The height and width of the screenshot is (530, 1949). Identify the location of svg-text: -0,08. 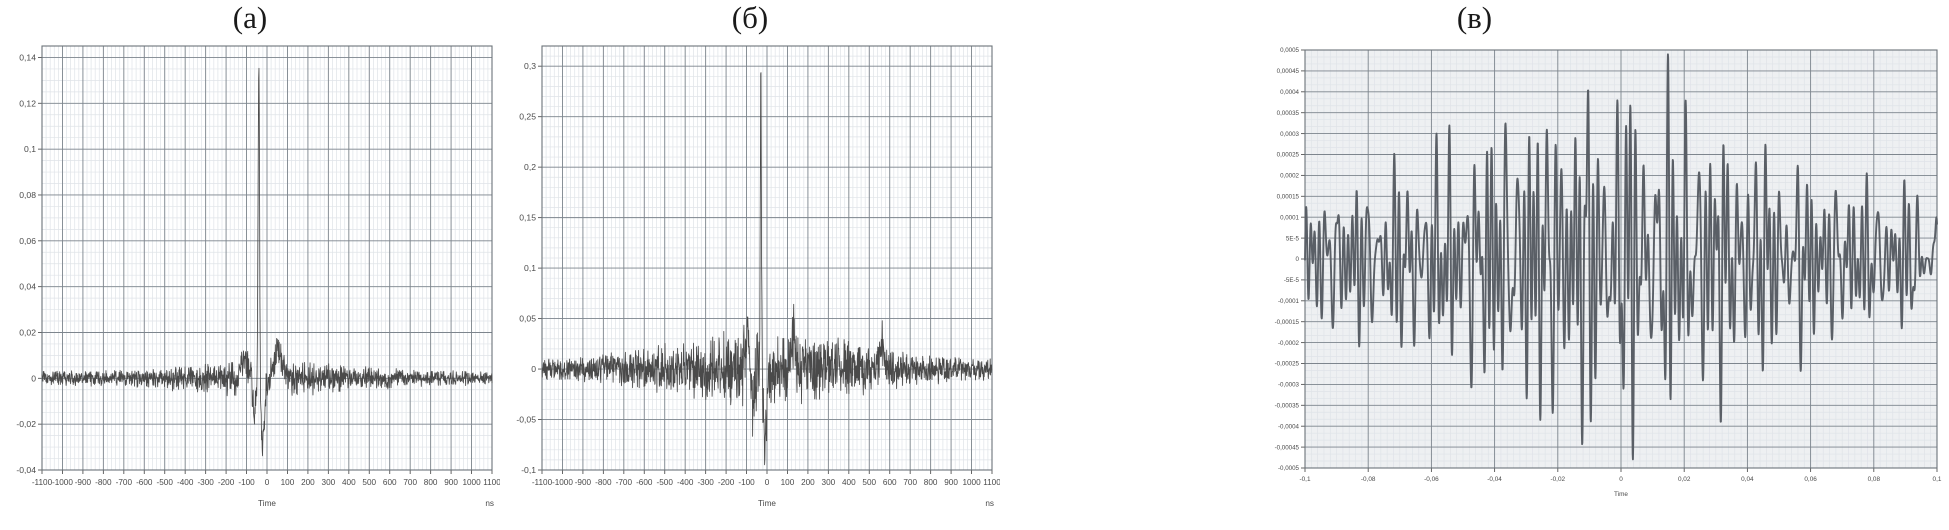
(1368, 479).